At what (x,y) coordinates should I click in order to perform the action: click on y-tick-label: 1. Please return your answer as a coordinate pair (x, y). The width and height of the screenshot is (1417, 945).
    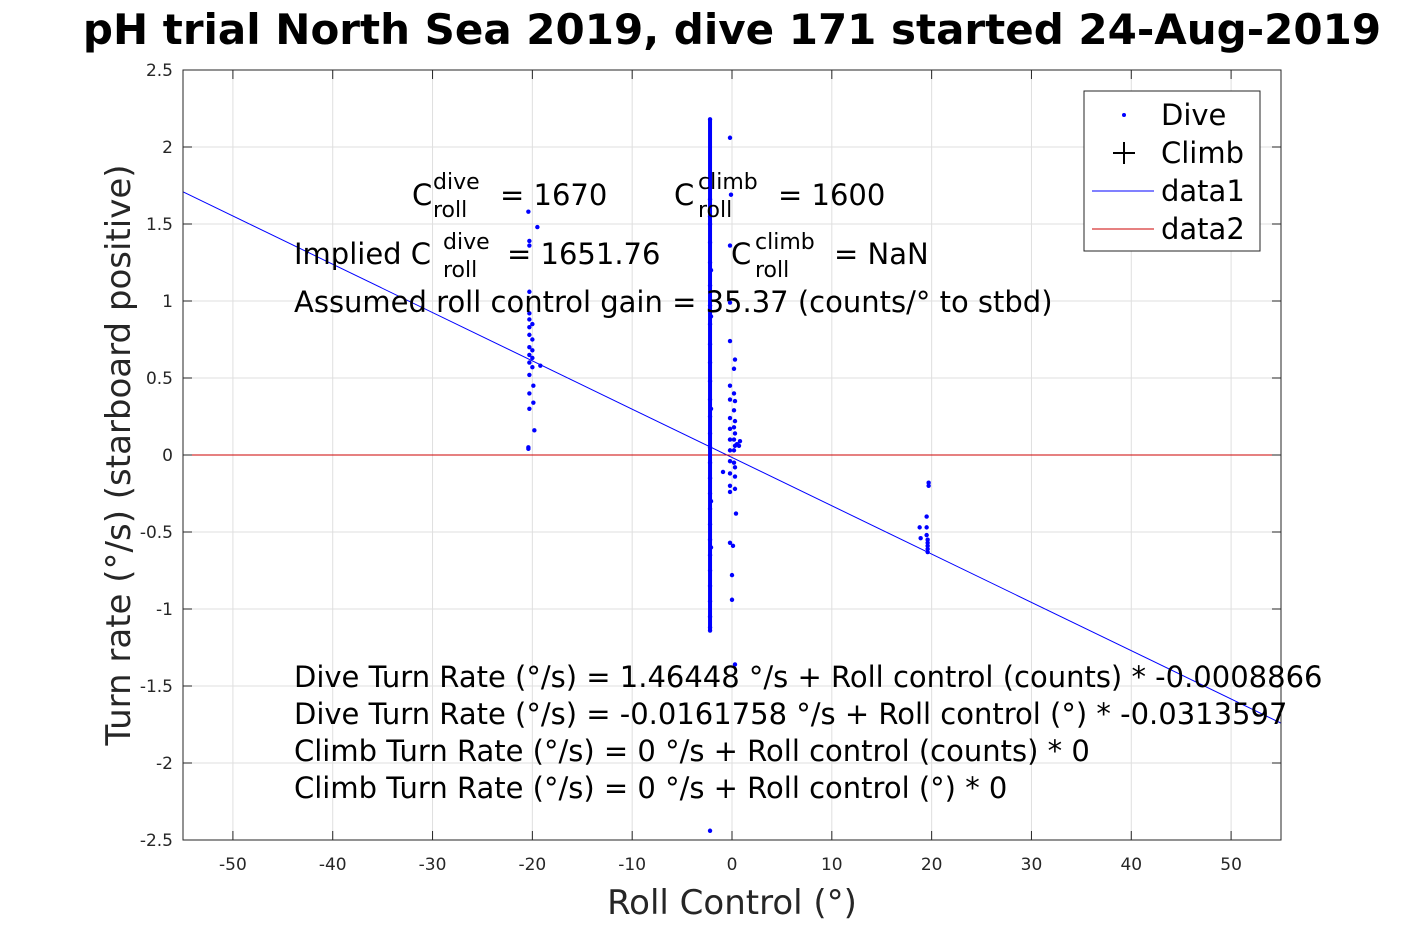
    Looking at the image, I should click on (167, 302).